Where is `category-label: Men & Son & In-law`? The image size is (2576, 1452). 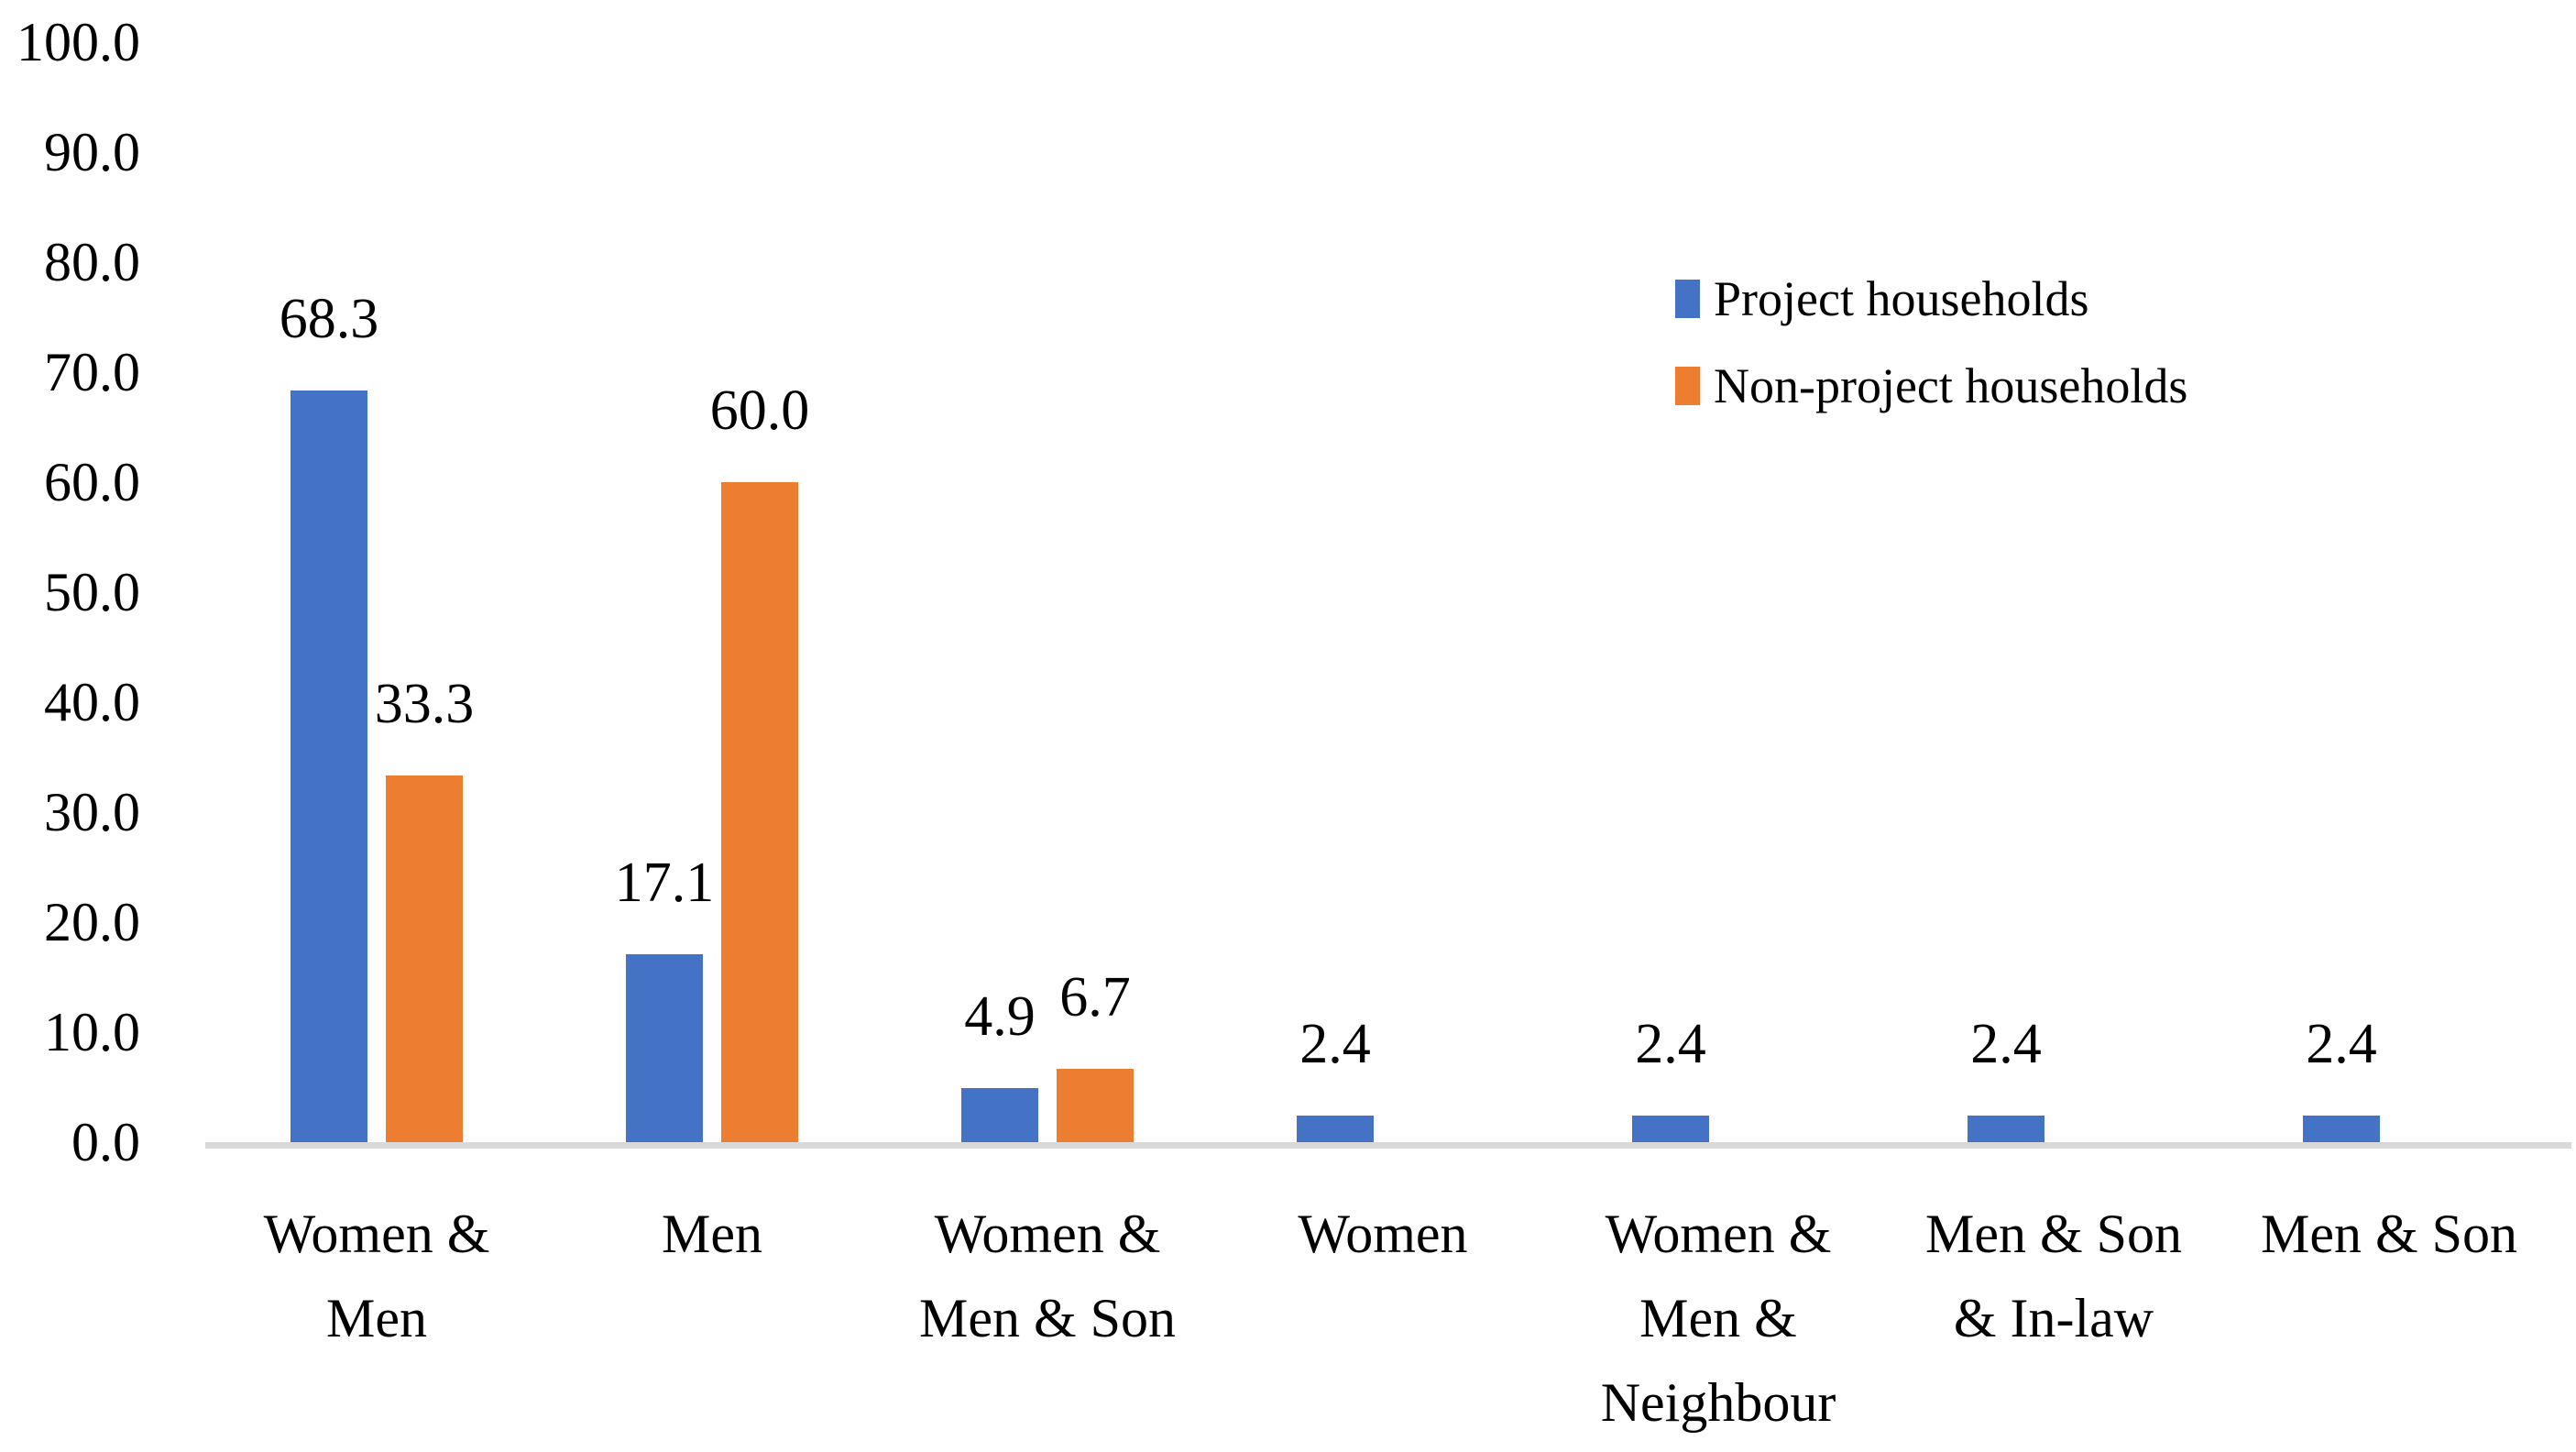 category-label: Men & Son & In-law is located at coordinates (2053, 1276).